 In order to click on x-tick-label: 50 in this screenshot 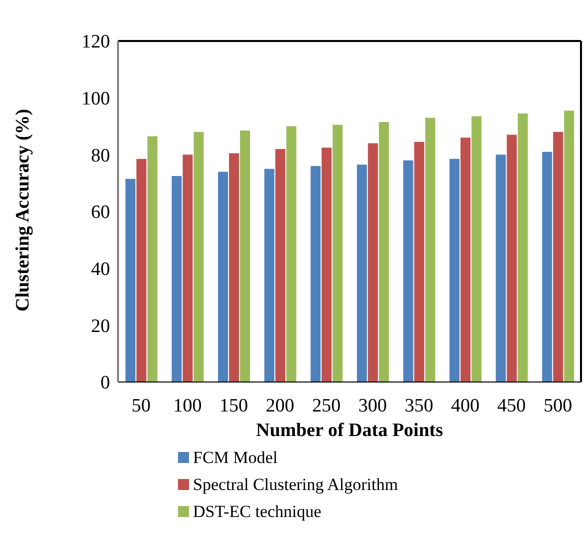, I will do `click(141, 405)`.